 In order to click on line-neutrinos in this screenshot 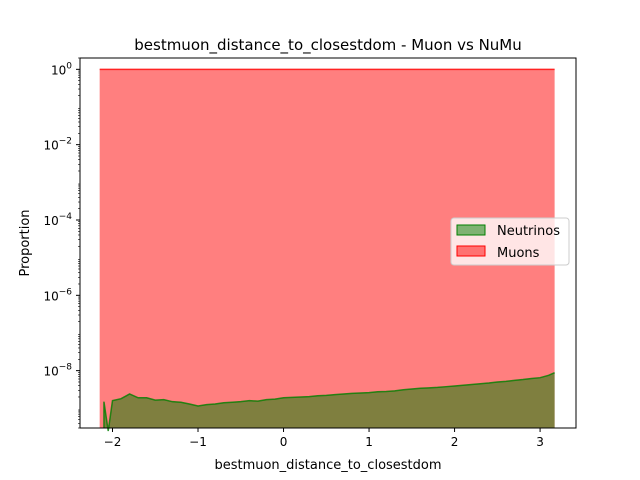, I will do `click(329, 402)`.